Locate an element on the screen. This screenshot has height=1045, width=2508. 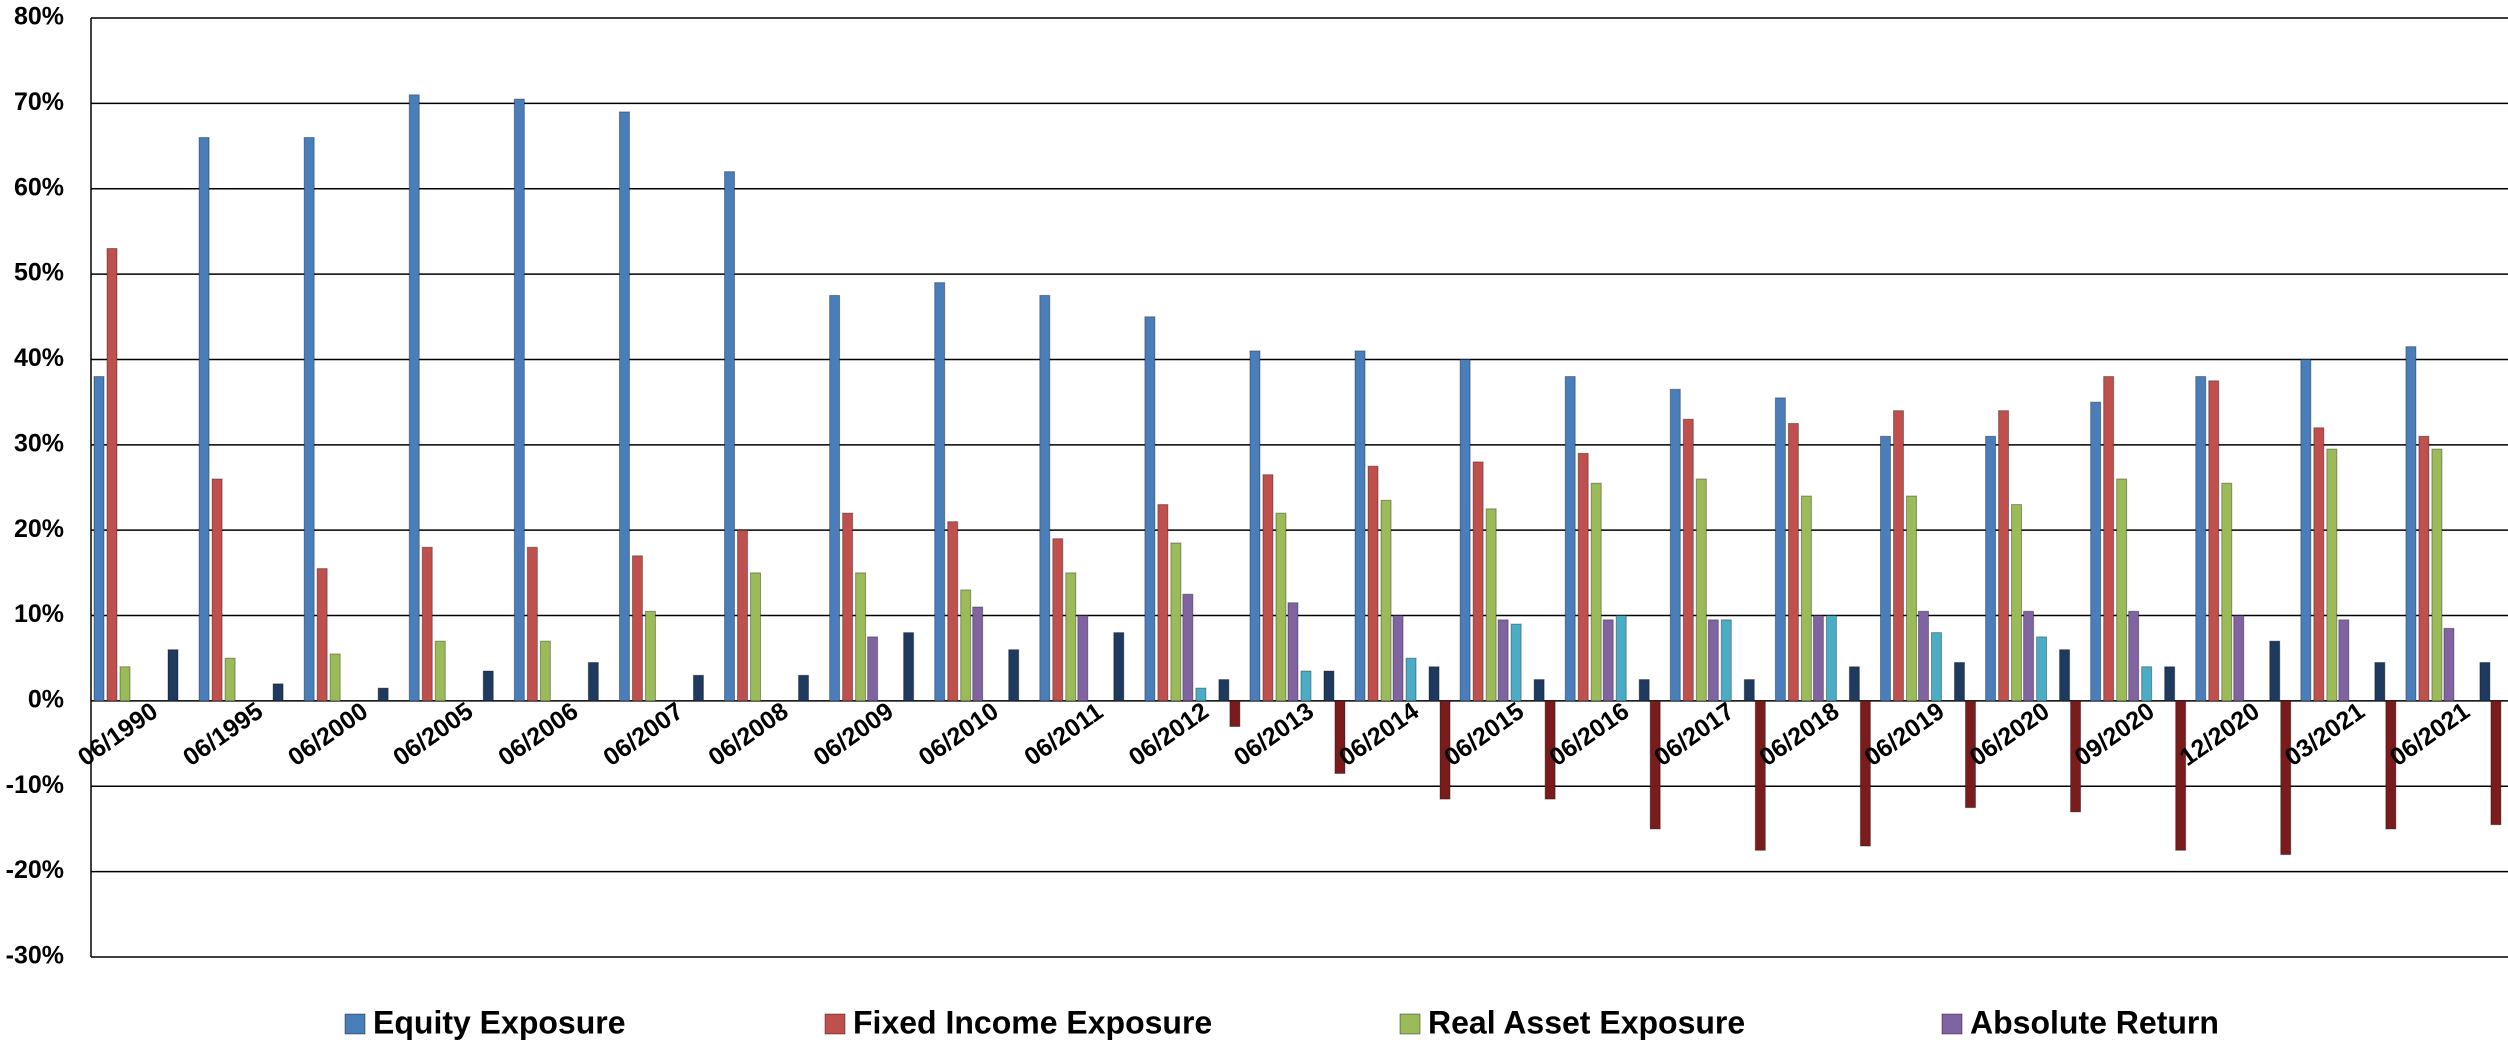
y-tick-label: 50% is located at coordinates (39, 273).